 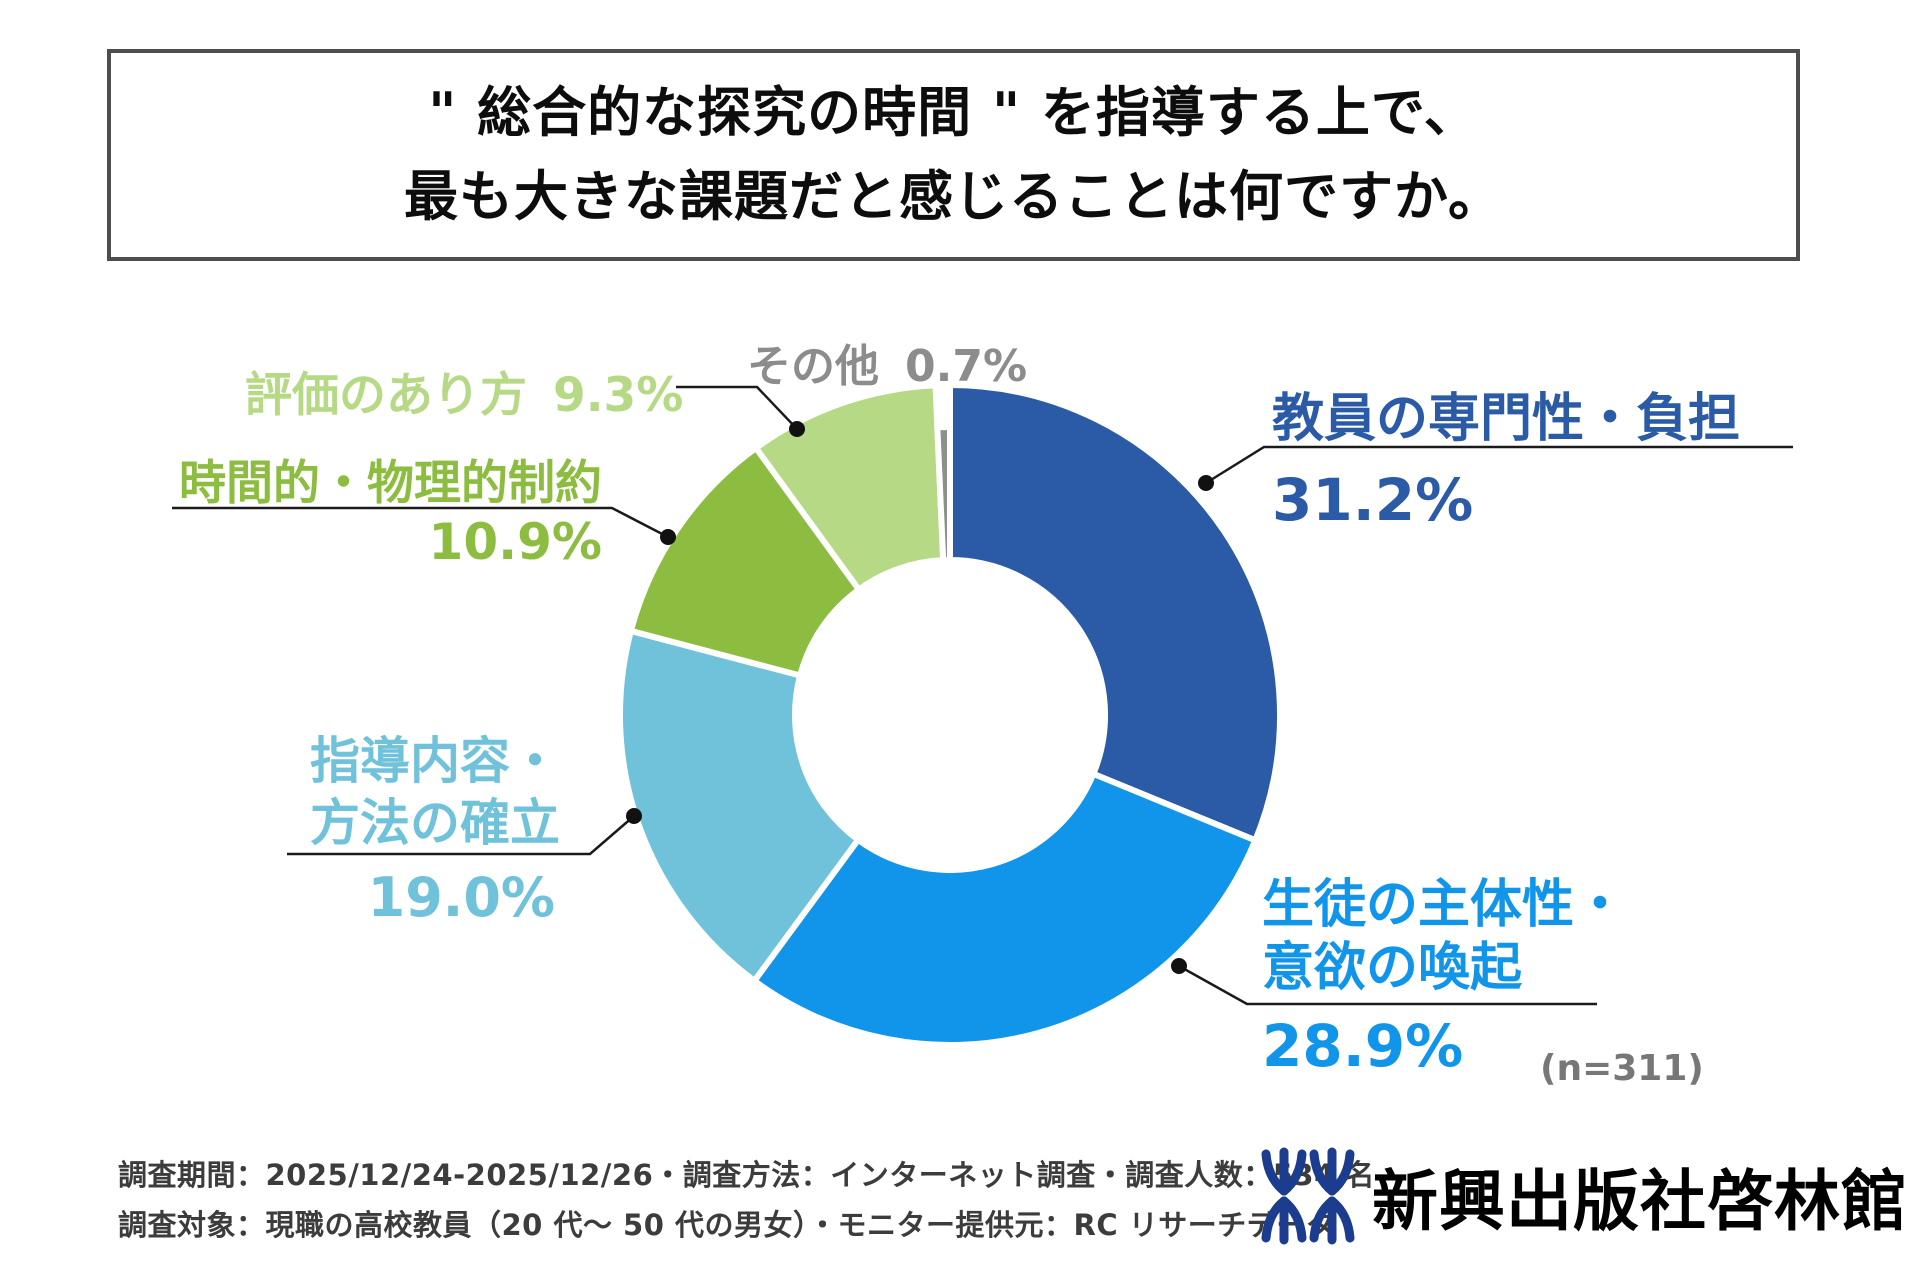 What do you see at coordinates (405, 792) in the screenshot?
I see `label-teaching-method: 指導内容・ 方法の確立` at bounding box center [405, 792].